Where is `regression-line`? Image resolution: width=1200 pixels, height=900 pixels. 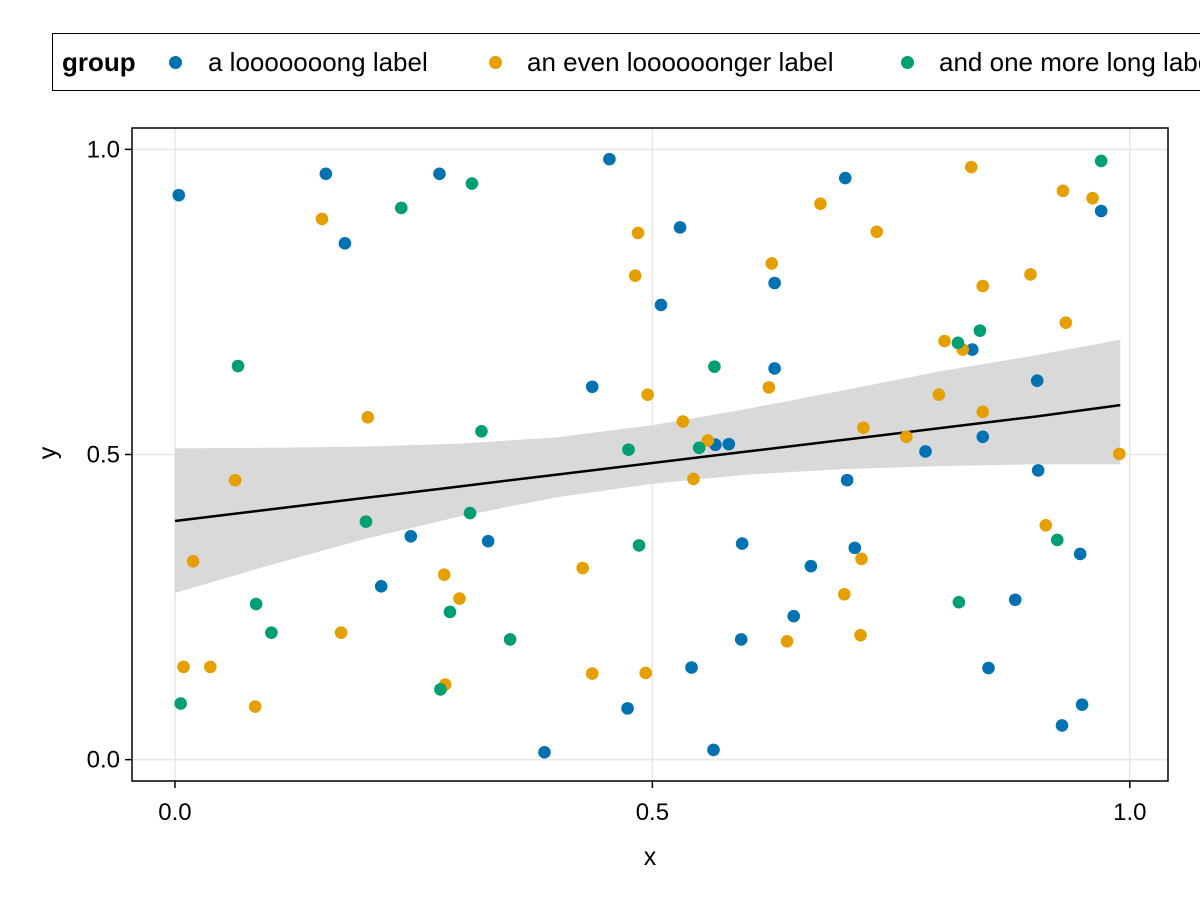
regression-line is located at coordinates (647, 463).